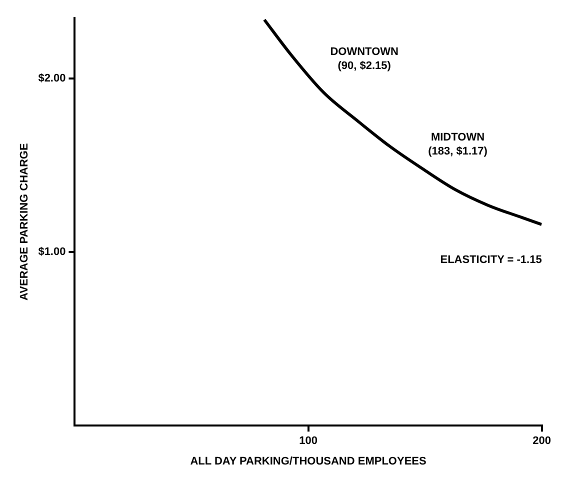 The height and width of the screenshot is (484, 562). Describe the element at coordinates (491, 260) in the screenshot. I see `annotation: ELASTICITY = -1.15` at that location.